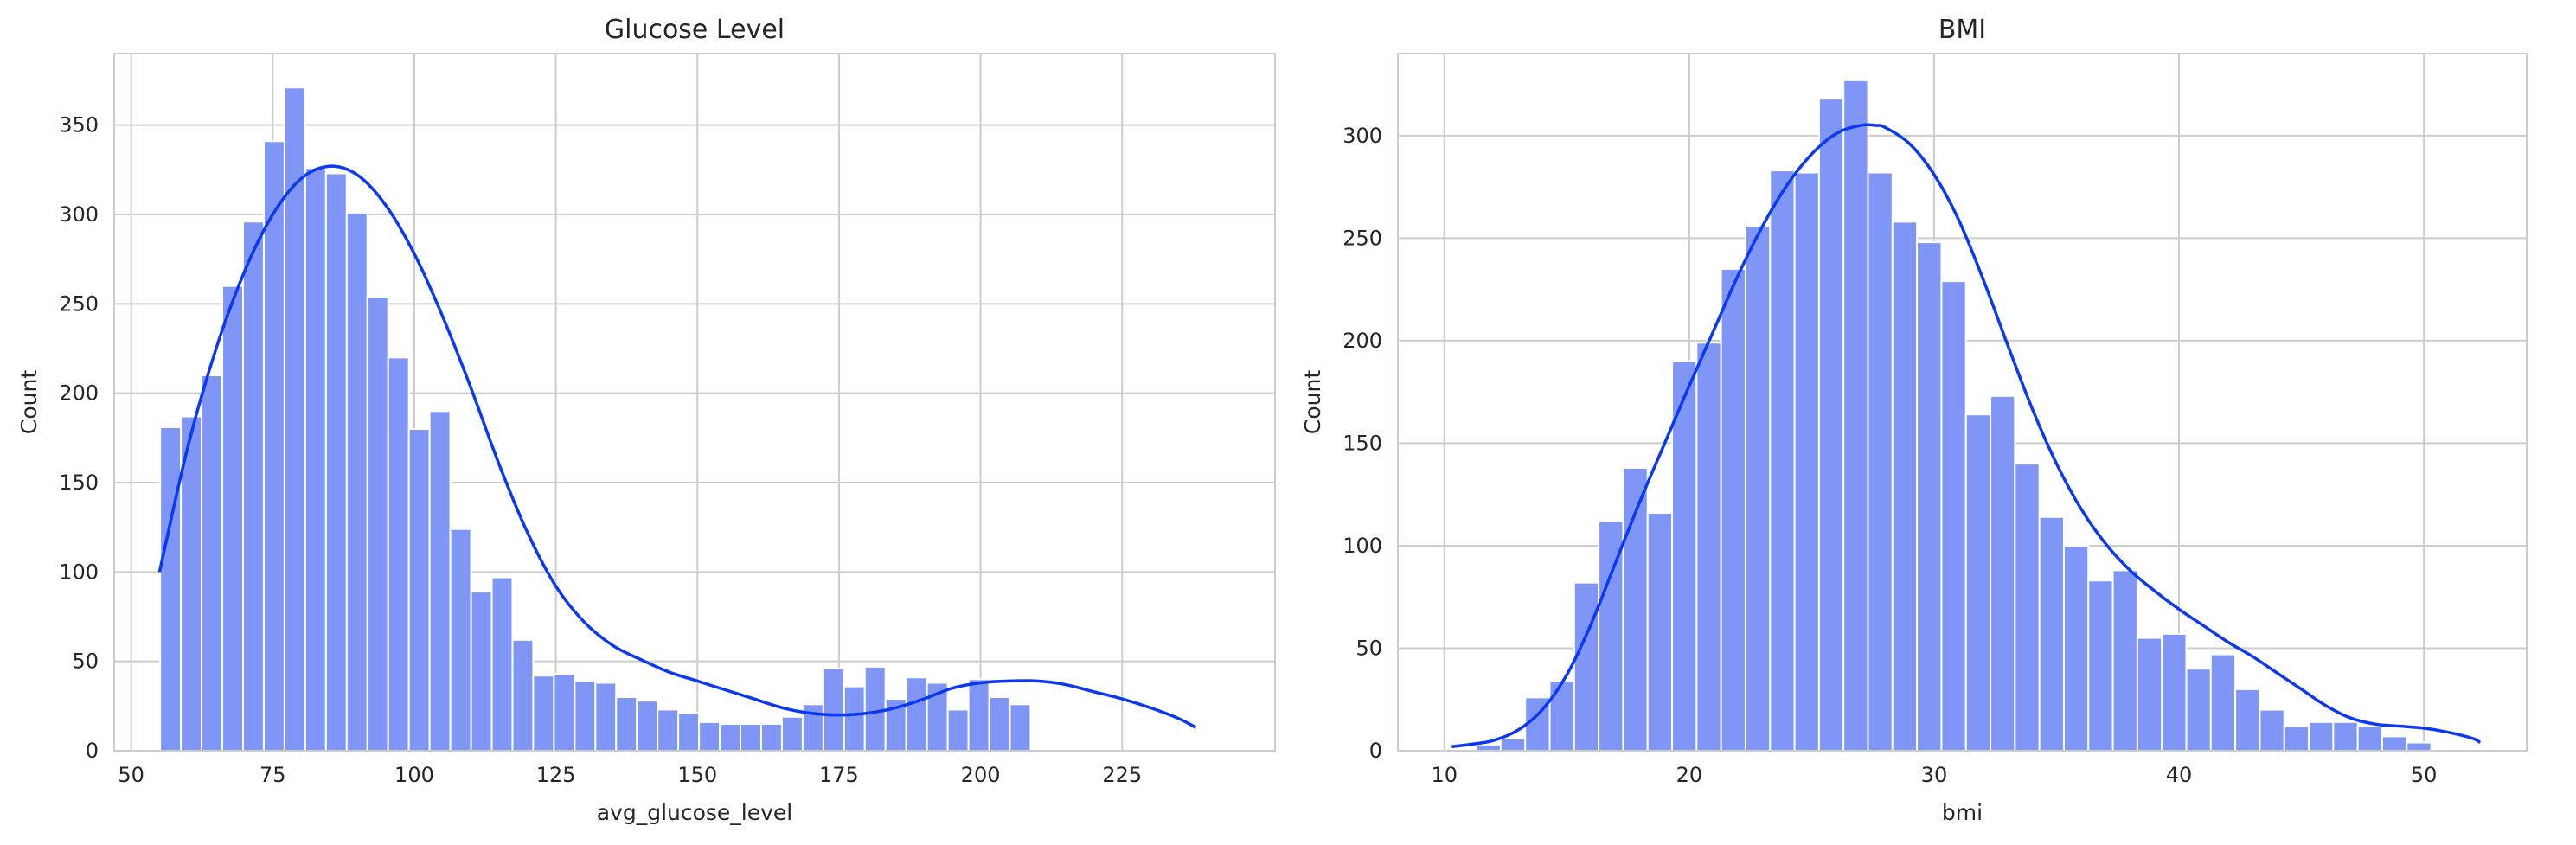 Image resolution: width=2576 pixels, height=845 pixels. Describe the element at coordinates (79, 214) in the screenshot. I see `y-tick-label: 300` at that location.